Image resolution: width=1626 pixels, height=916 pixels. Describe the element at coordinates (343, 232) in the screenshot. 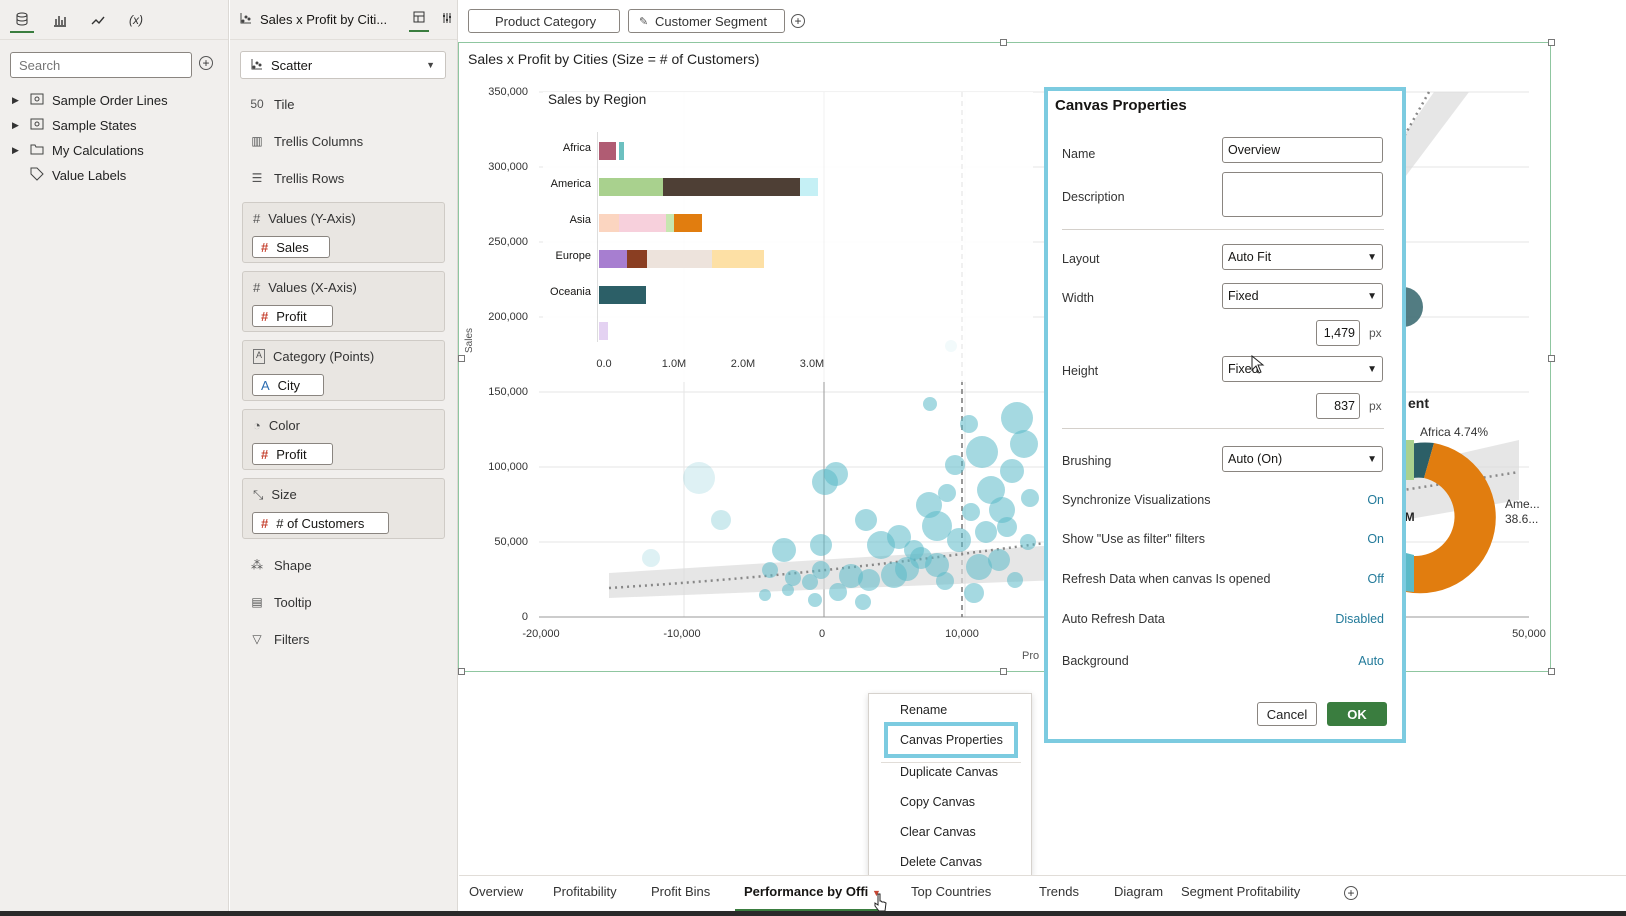

I see `y-axis-box: # Values (Y-Axis) # Sales` at that location.